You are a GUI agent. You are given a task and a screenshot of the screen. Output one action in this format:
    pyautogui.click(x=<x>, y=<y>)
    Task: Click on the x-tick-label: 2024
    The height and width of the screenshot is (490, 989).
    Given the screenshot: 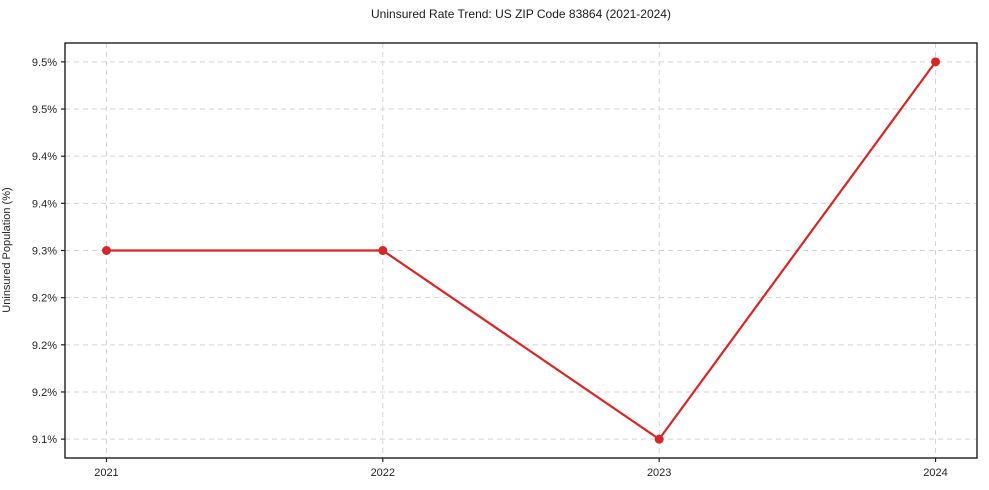 What is the action you would take?
    pyautogui.click(x=935, y=473)
    